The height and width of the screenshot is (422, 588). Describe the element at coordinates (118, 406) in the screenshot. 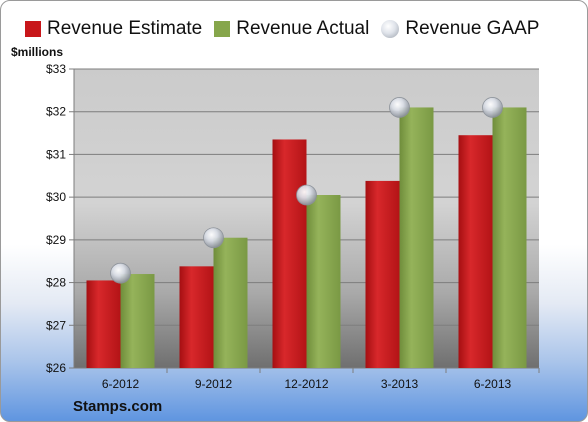

I see `source-label: Stamps.com` at that location.